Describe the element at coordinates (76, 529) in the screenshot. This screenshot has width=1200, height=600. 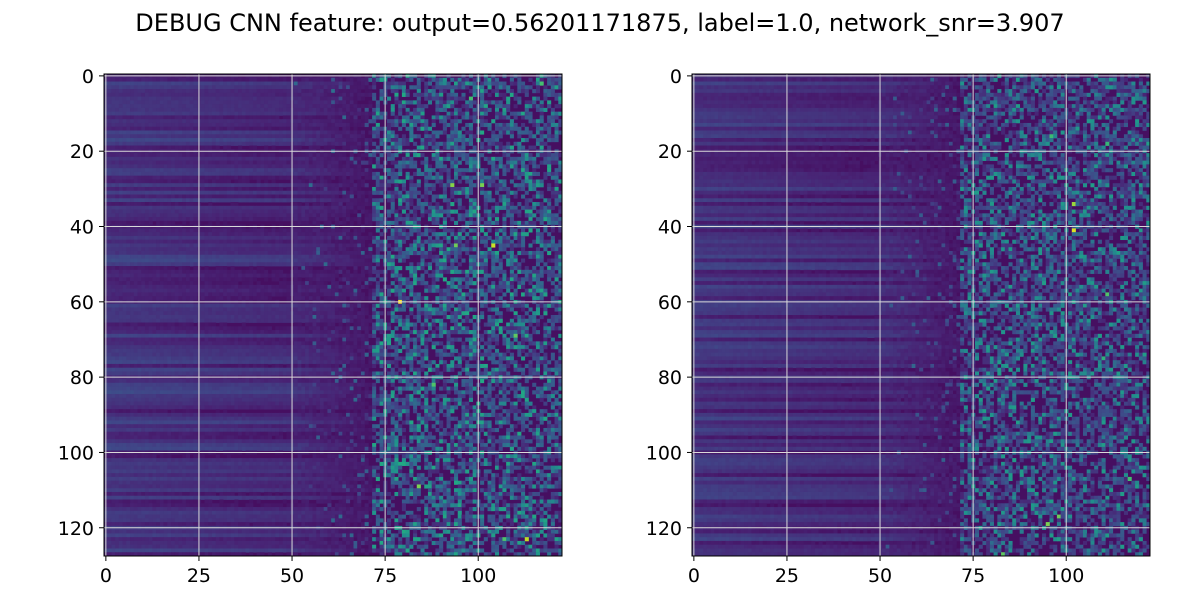
I see `left-heatmap-ytick-label: 120` at that location.